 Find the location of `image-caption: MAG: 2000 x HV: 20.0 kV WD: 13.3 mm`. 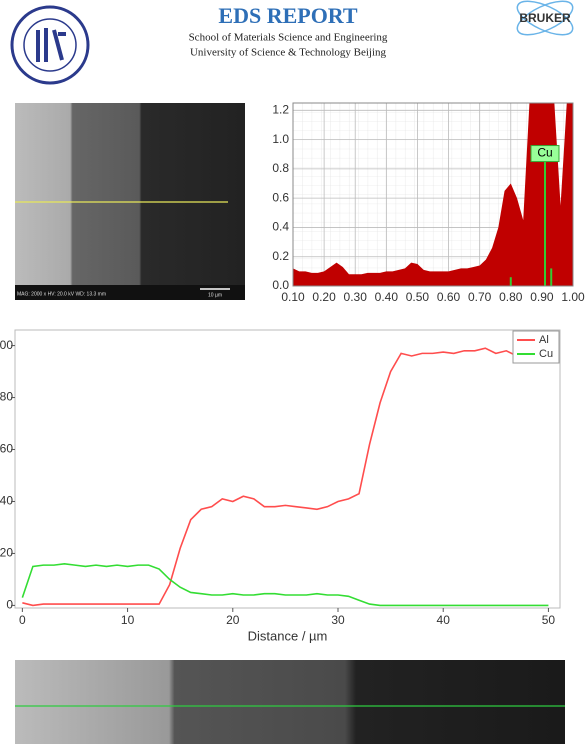

image-caption: MAG: 2000 x HV: 20.0 kV WD: 13.3 mm is located at coordinates (61, 294).